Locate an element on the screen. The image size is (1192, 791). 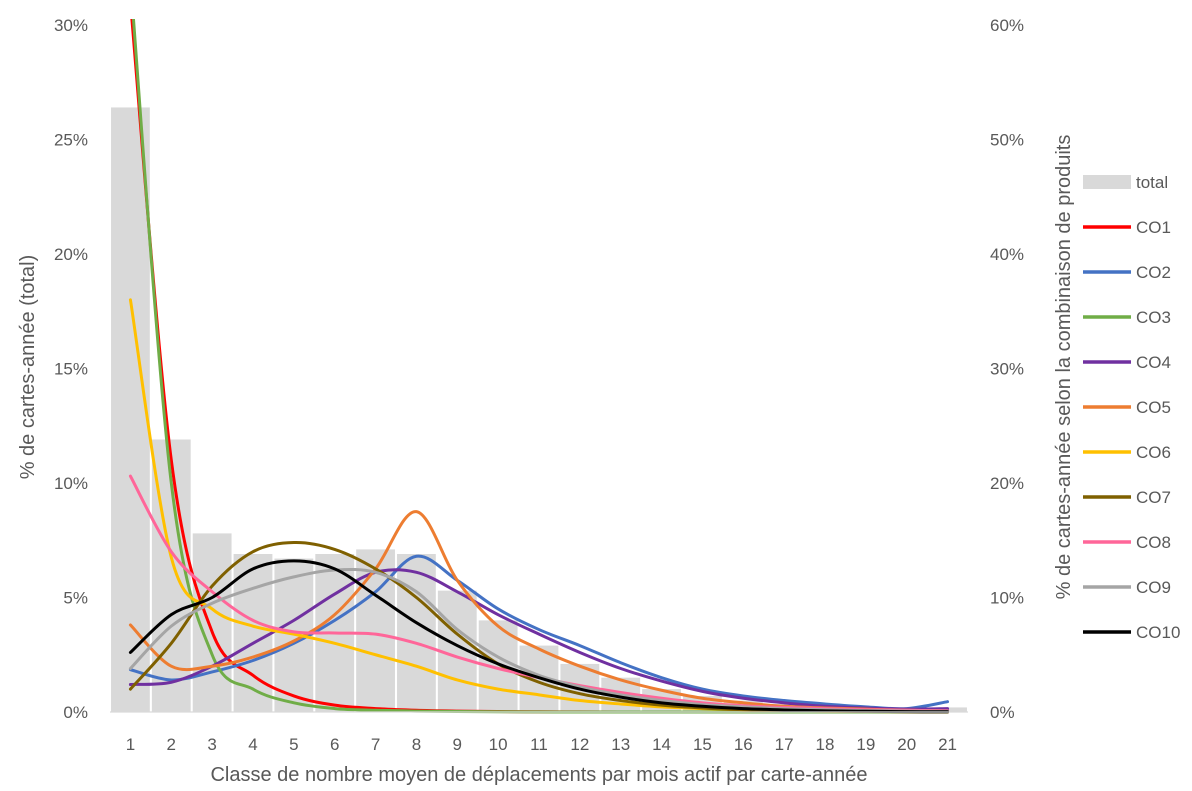
x-tick-label: 5 is located at coordinates (293, 744).